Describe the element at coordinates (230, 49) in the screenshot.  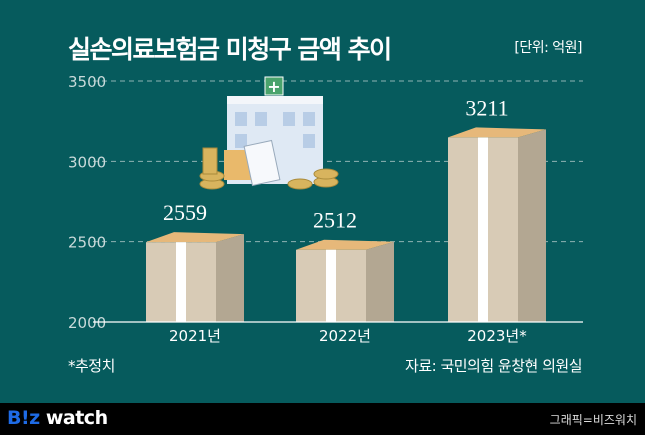
I see `chart-title: 실손의료보험금 미청구 금액 추이` at that location.